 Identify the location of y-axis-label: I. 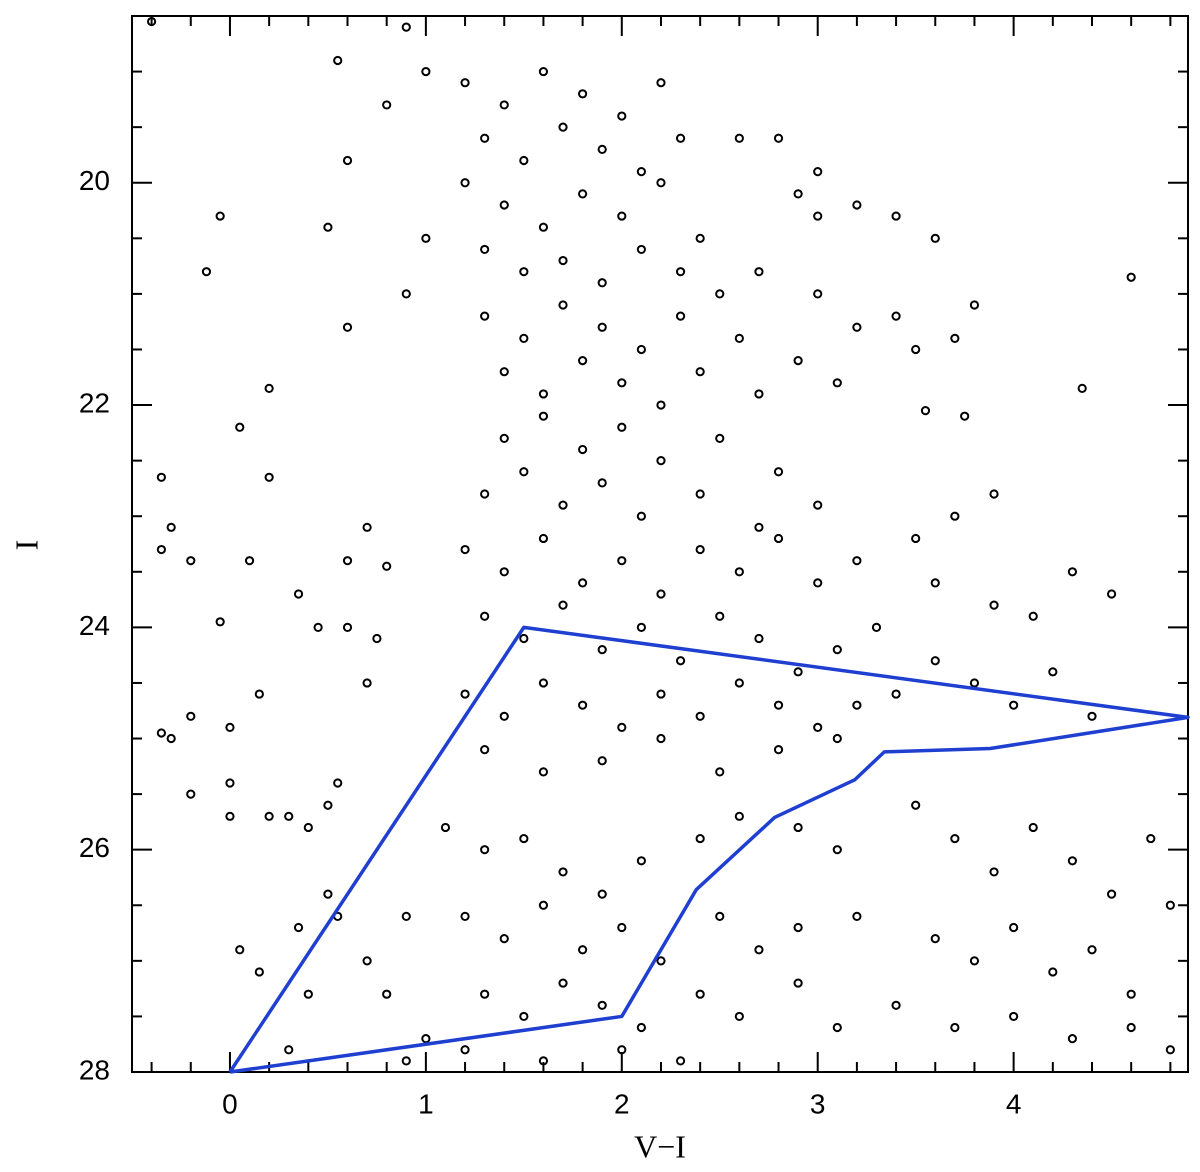
(26, 545).